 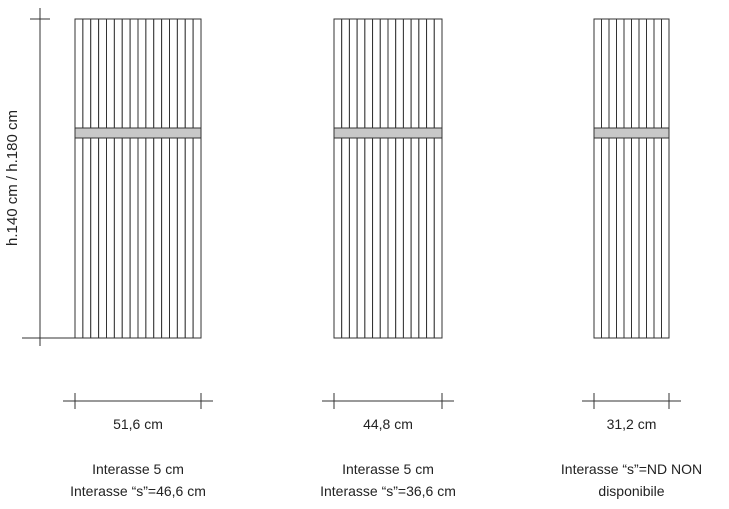 I want to click on radiator-1-tubes, so click(x=138, y=178).